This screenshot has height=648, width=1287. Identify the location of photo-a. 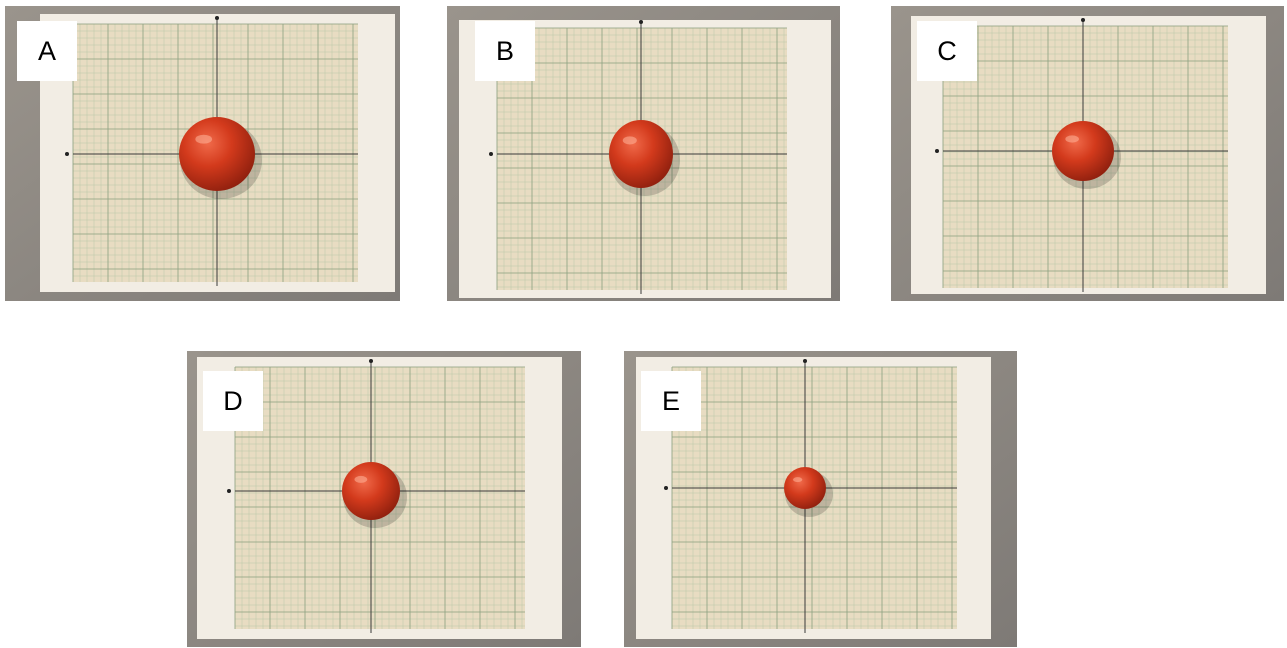
(202, 153).